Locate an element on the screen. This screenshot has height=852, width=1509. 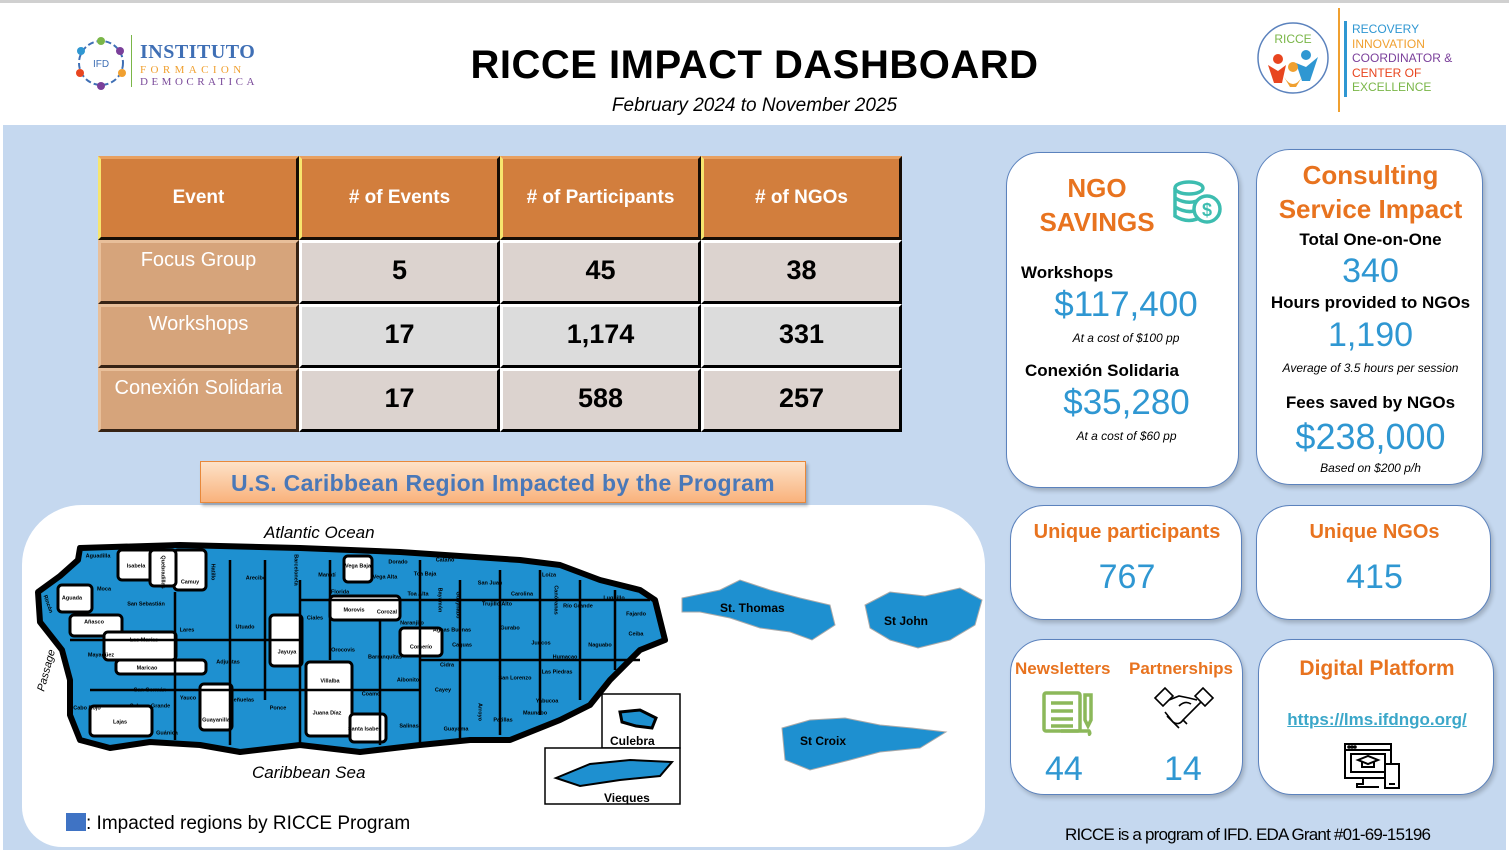
culebra-label: Culebra is located at coordinates (632, 741).